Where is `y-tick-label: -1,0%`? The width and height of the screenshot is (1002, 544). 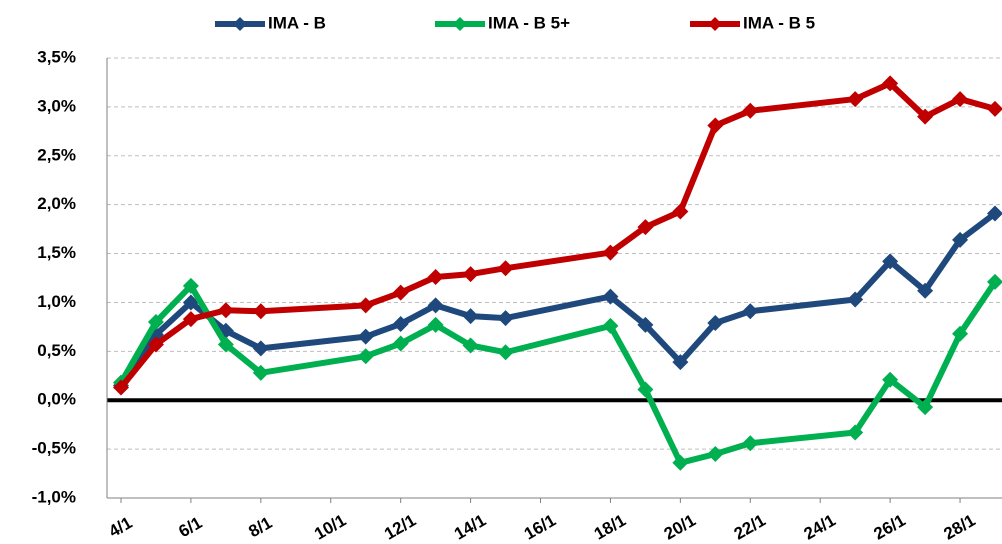
y-tick-label: -1,0% is located at coordinates (54, 496).